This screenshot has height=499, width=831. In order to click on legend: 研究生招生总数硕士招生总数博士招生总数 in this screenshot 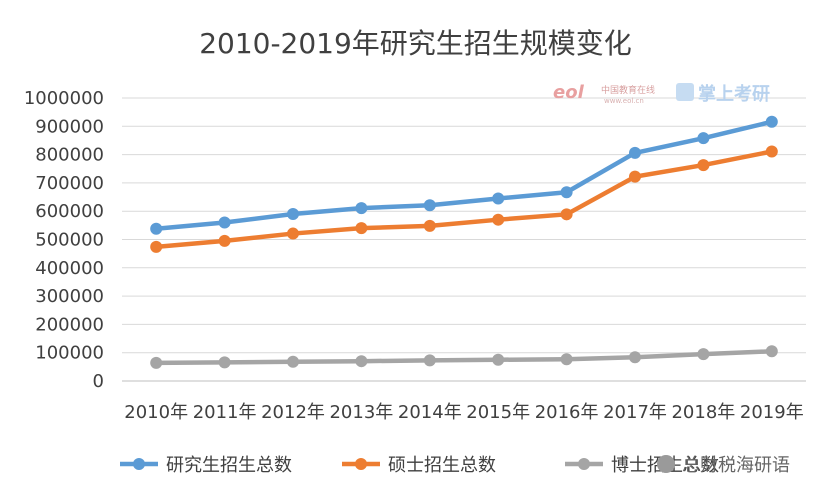, I will do `click(419, 465)`.